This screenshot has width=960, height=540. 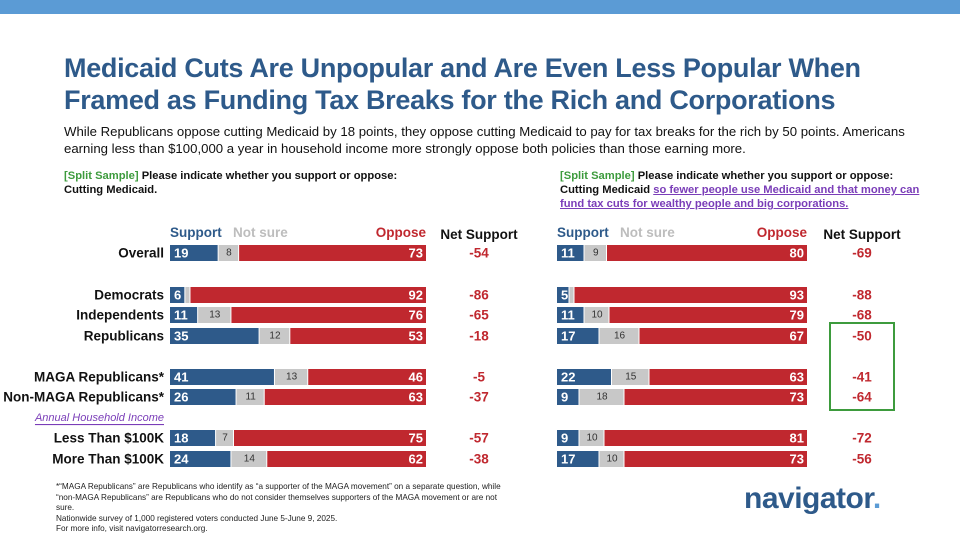 I want to click on row-label: Less Than $100K, so click(x=109, y=438).